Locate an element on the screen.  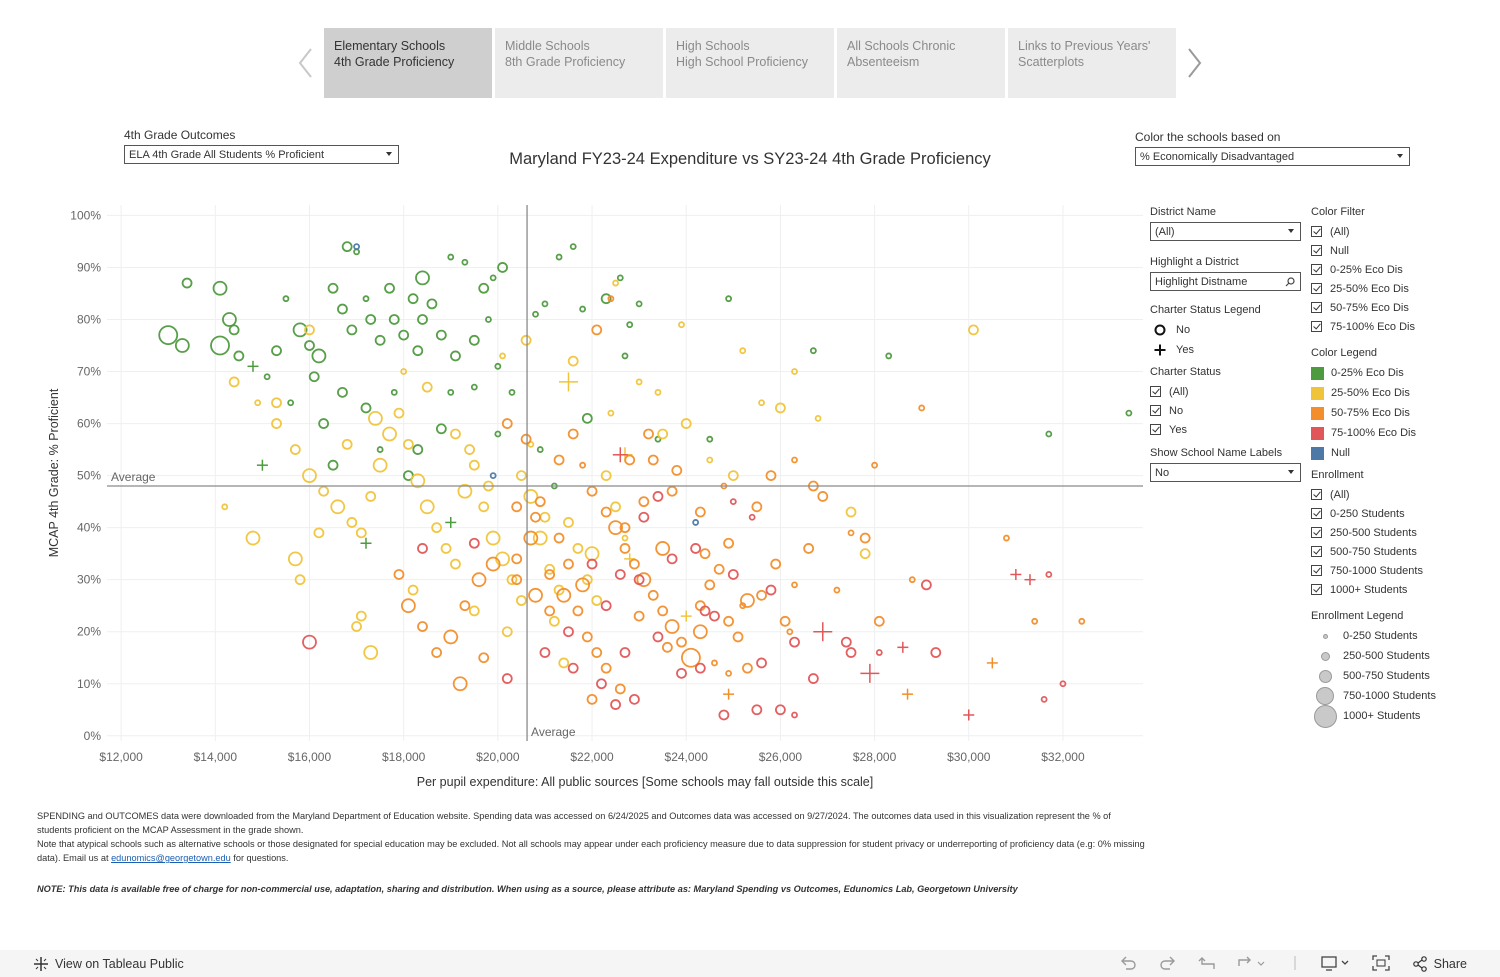
redo-icon is located at coordinates (1168, 963).